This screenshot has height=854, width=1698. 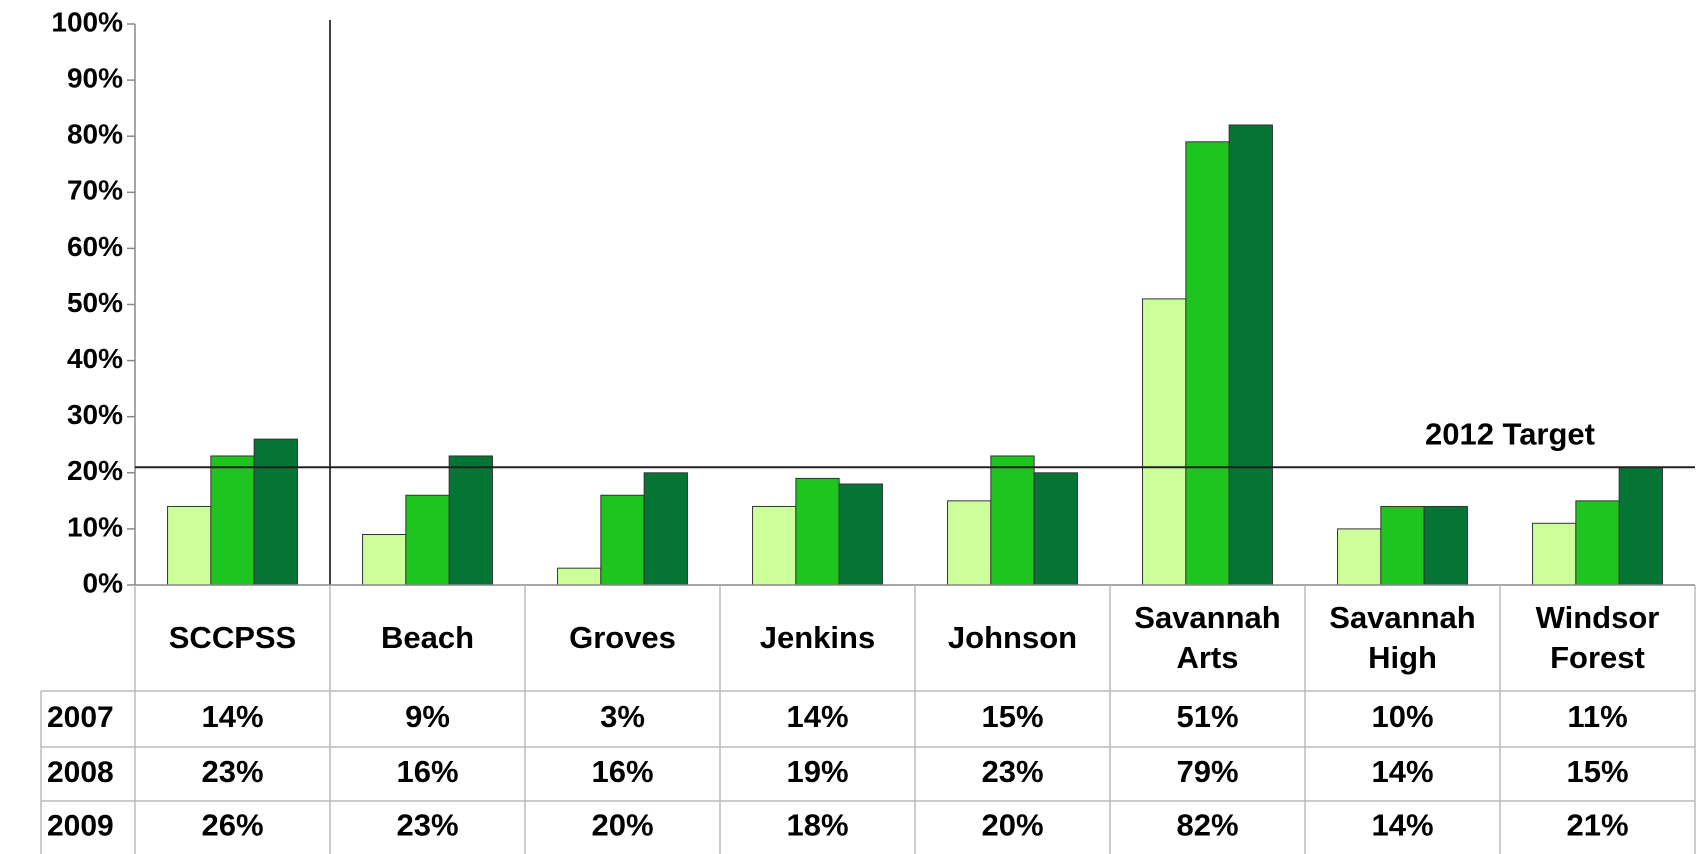 I want to click on y-tick-label: 30%, so click(x=95, y=414).